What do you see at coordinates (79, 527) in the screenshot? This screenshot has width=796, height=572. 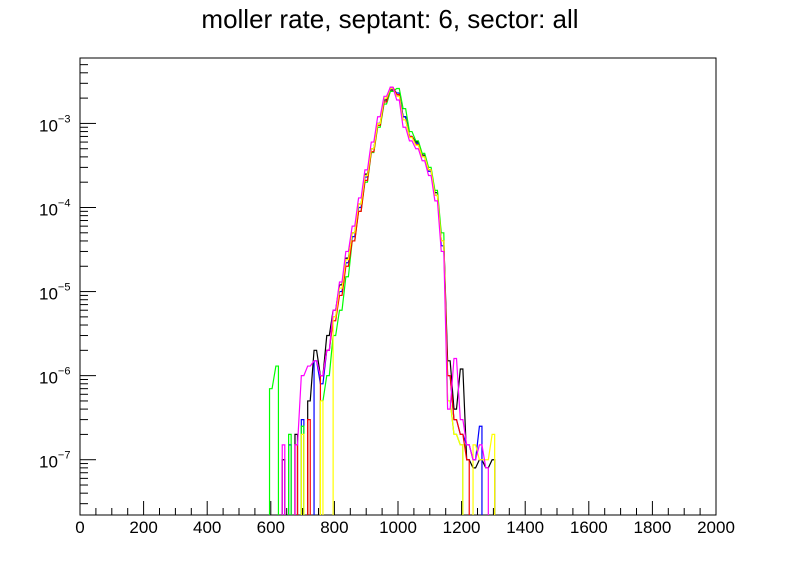 I see `x-tick-label: 0` at bounding box center [79, 527].